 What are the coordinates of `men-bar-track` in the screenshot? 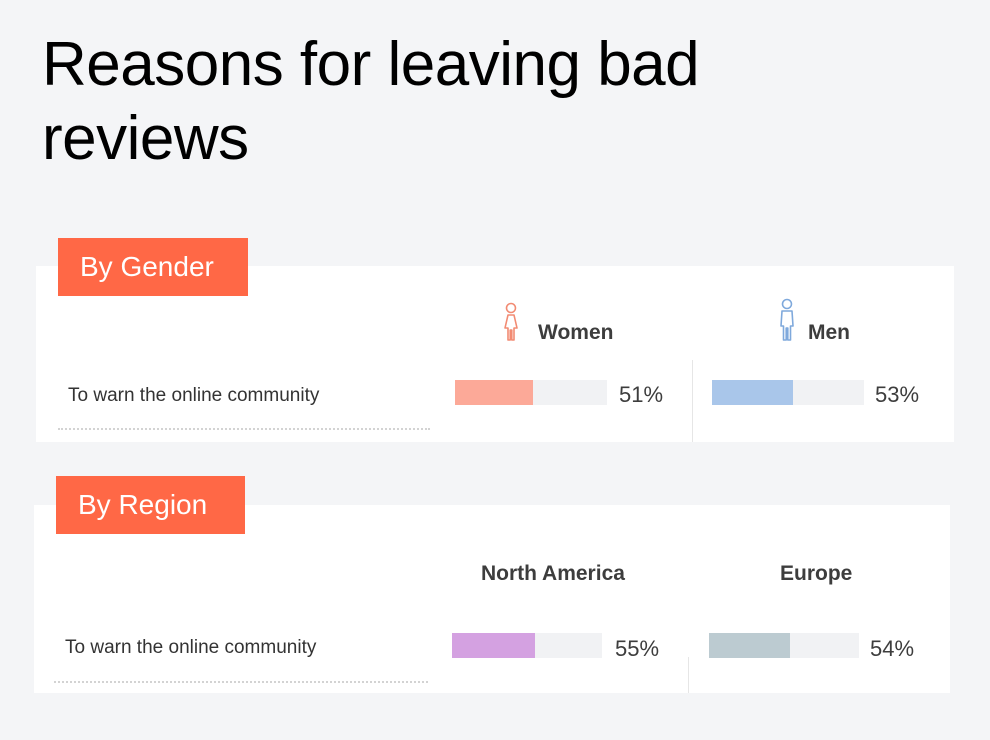 It's located at (788, 392).